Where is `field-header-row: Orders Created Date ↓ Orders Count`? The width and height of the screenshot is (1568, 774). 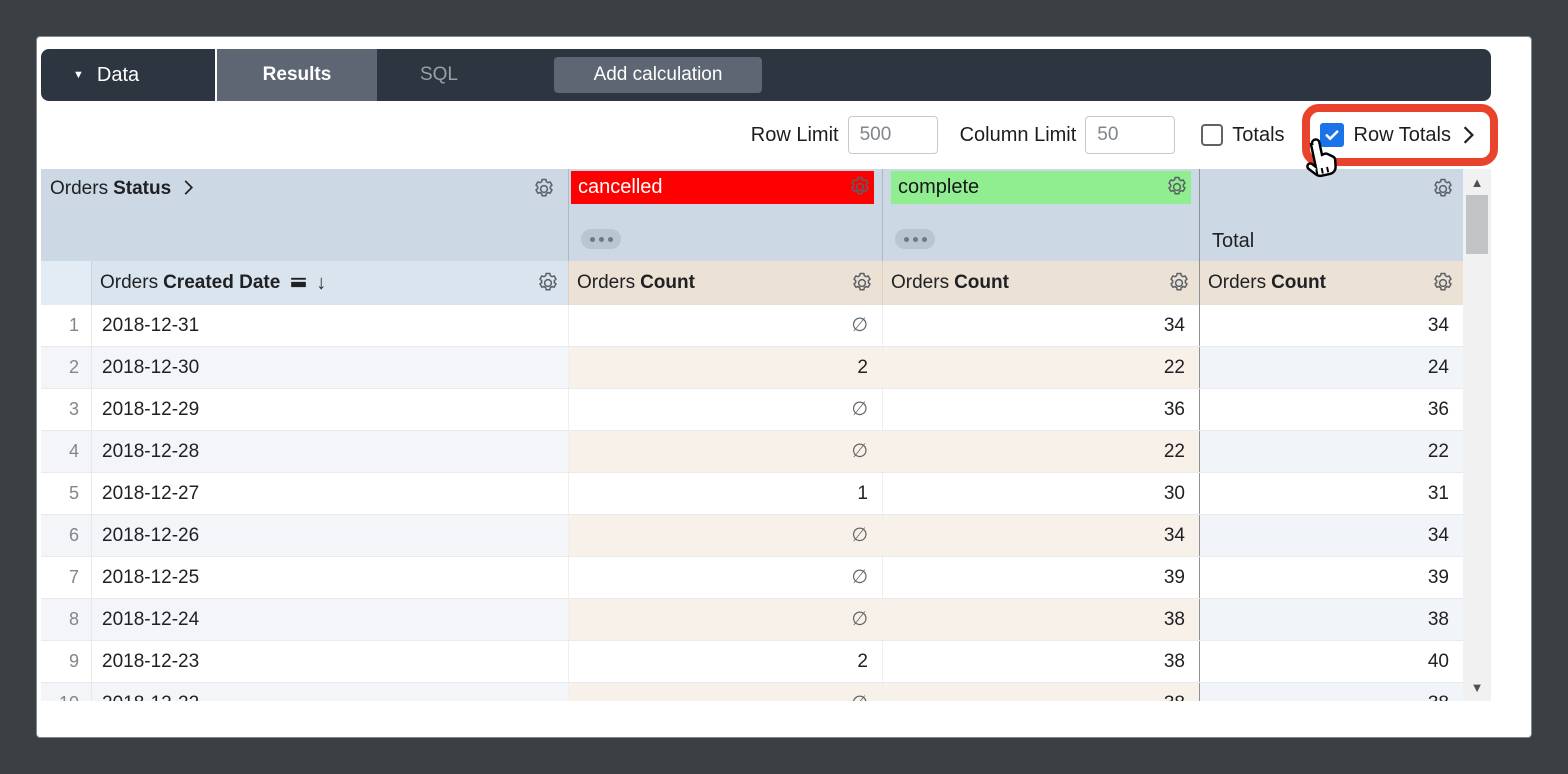 field-header-row: Orders Created Date ↓ Orders Count is located at coordinates (752, 283).